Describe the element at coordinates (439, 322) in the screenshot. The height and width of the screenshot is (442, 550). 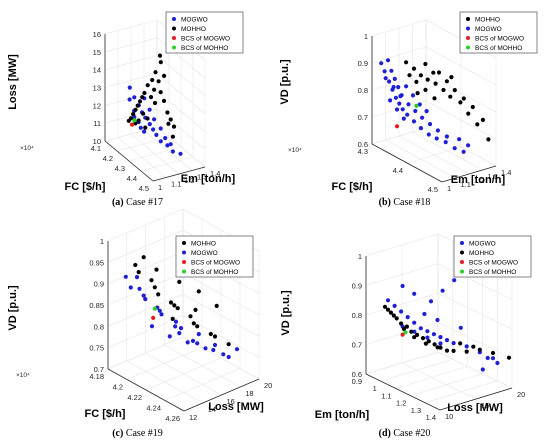
I see `grid` at that location.